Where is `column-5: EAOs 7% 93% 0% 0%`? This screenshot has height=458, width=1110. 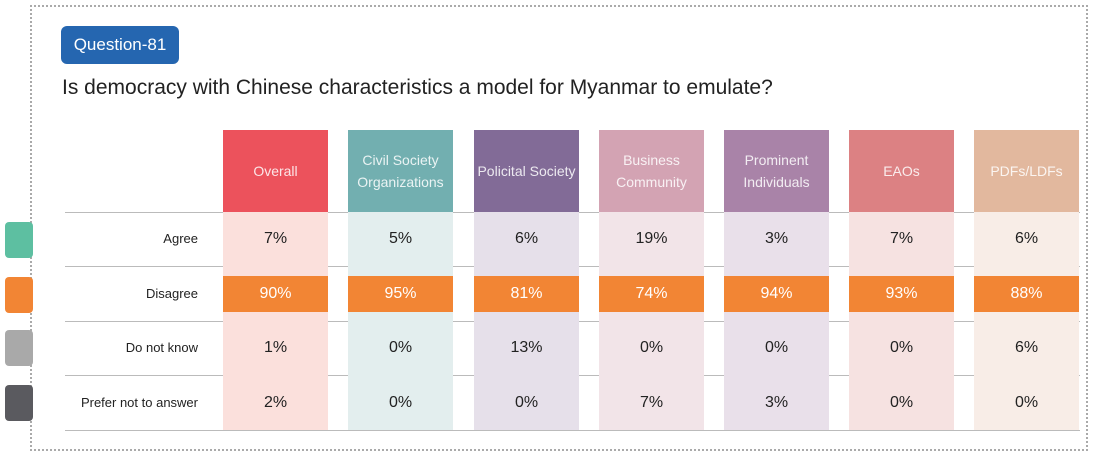
column-5: EAOs 7% 93% 0% 0% is located at coordinates (901, 280).